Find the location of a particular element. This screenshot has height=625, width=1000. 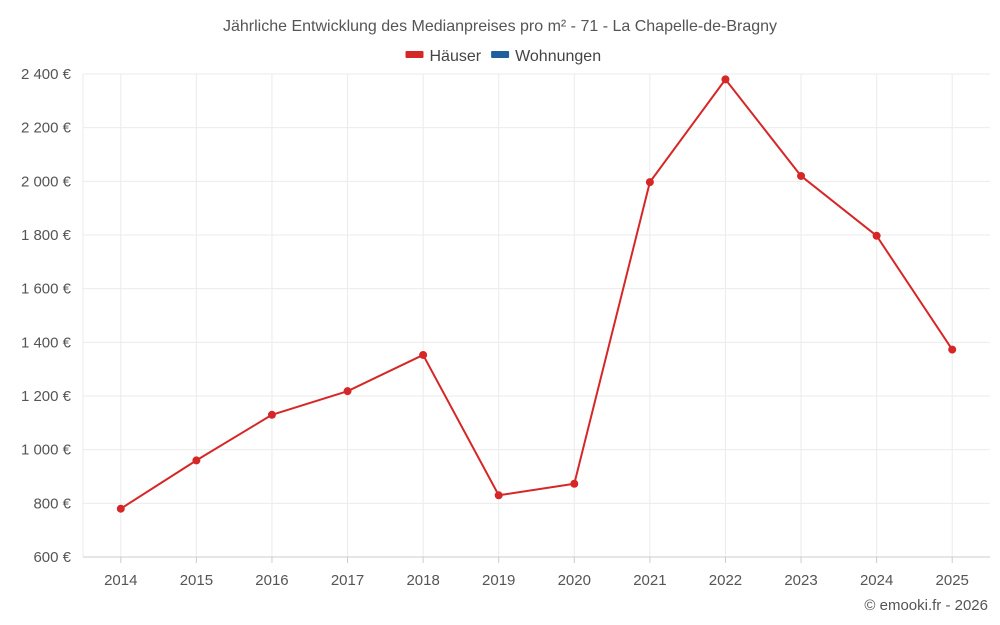

x-tick-label: 2015 is located at coordinates (196, 580).